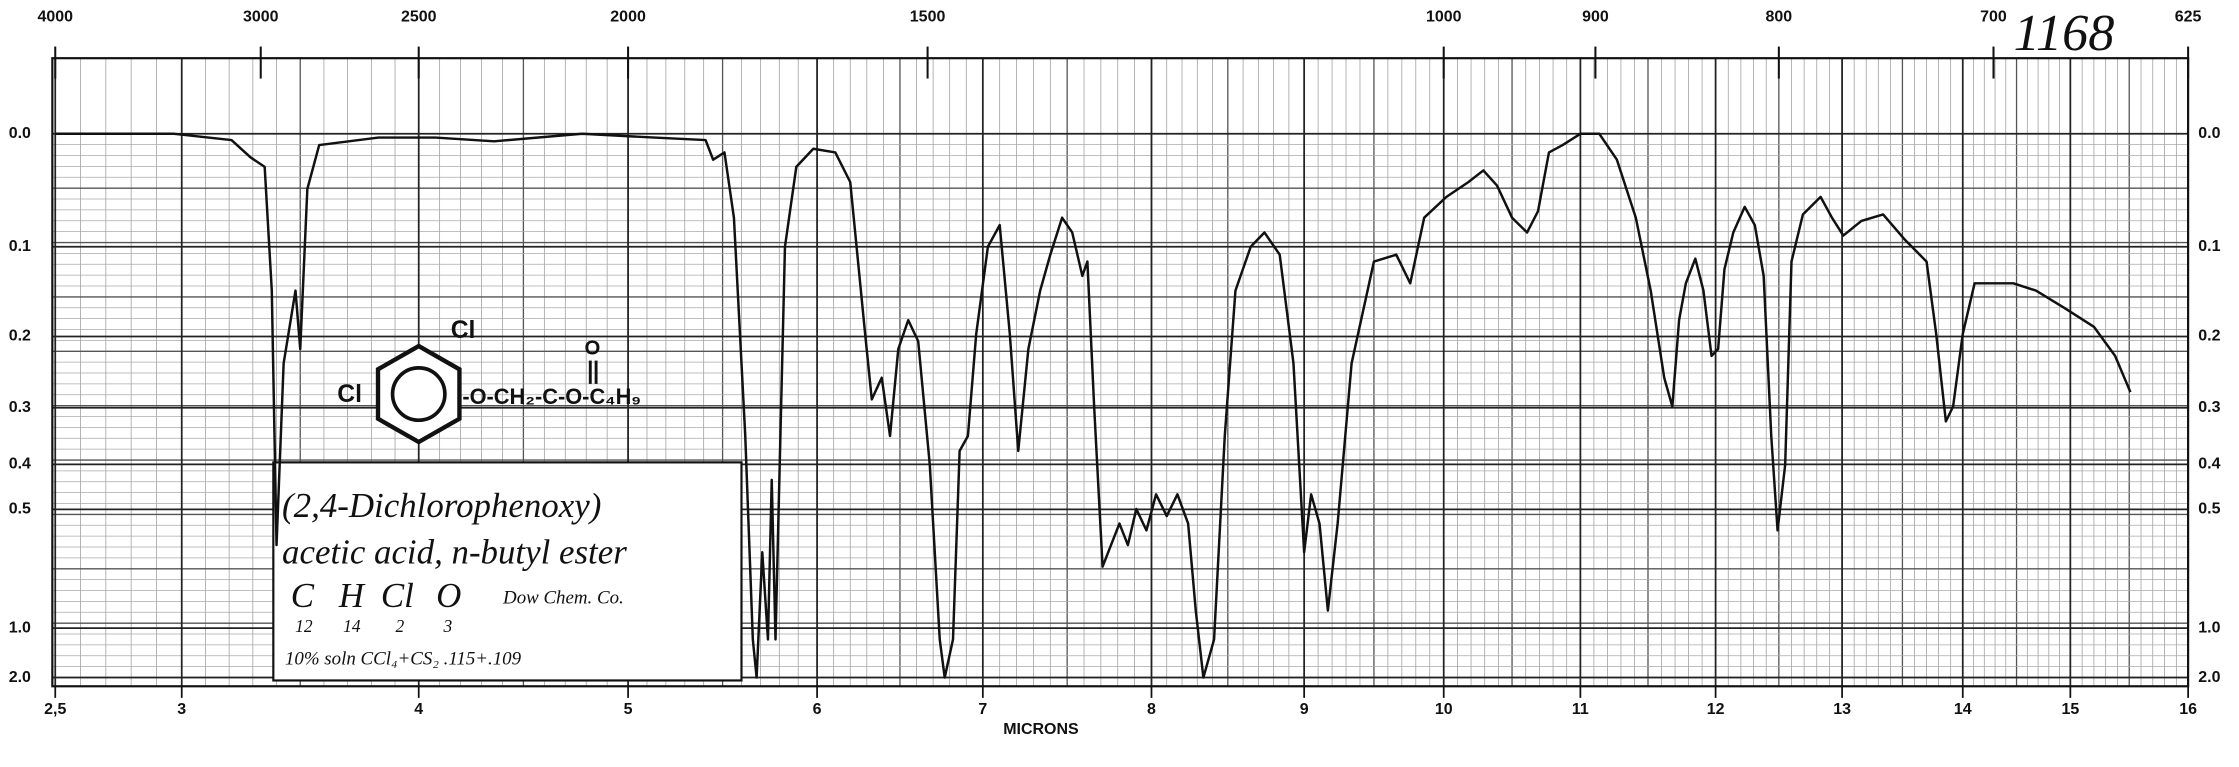  Describe the element at coordinates (20, 627) in the screenshot. I see `y-tick-label: 1.0` at that location.